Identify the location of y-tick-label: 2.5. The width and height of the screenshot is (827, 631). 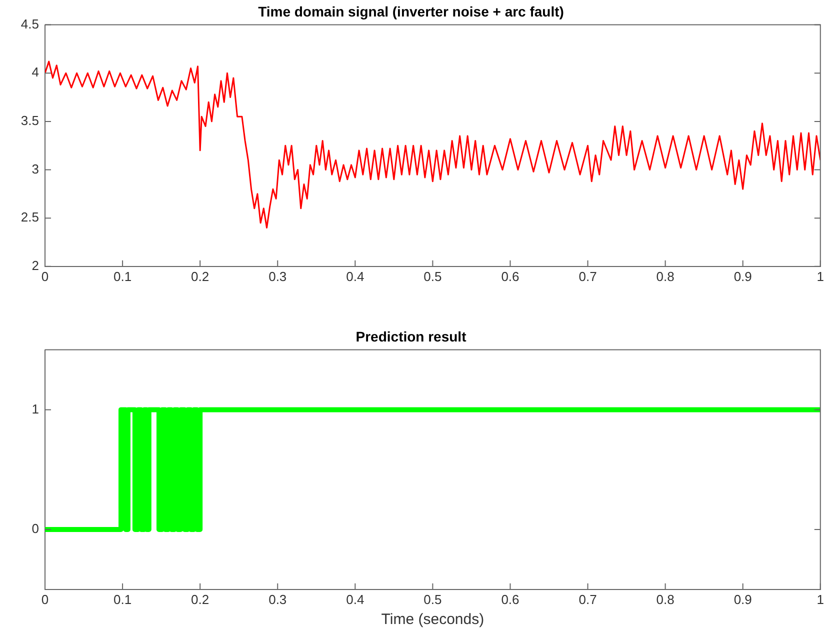
(29, 217).